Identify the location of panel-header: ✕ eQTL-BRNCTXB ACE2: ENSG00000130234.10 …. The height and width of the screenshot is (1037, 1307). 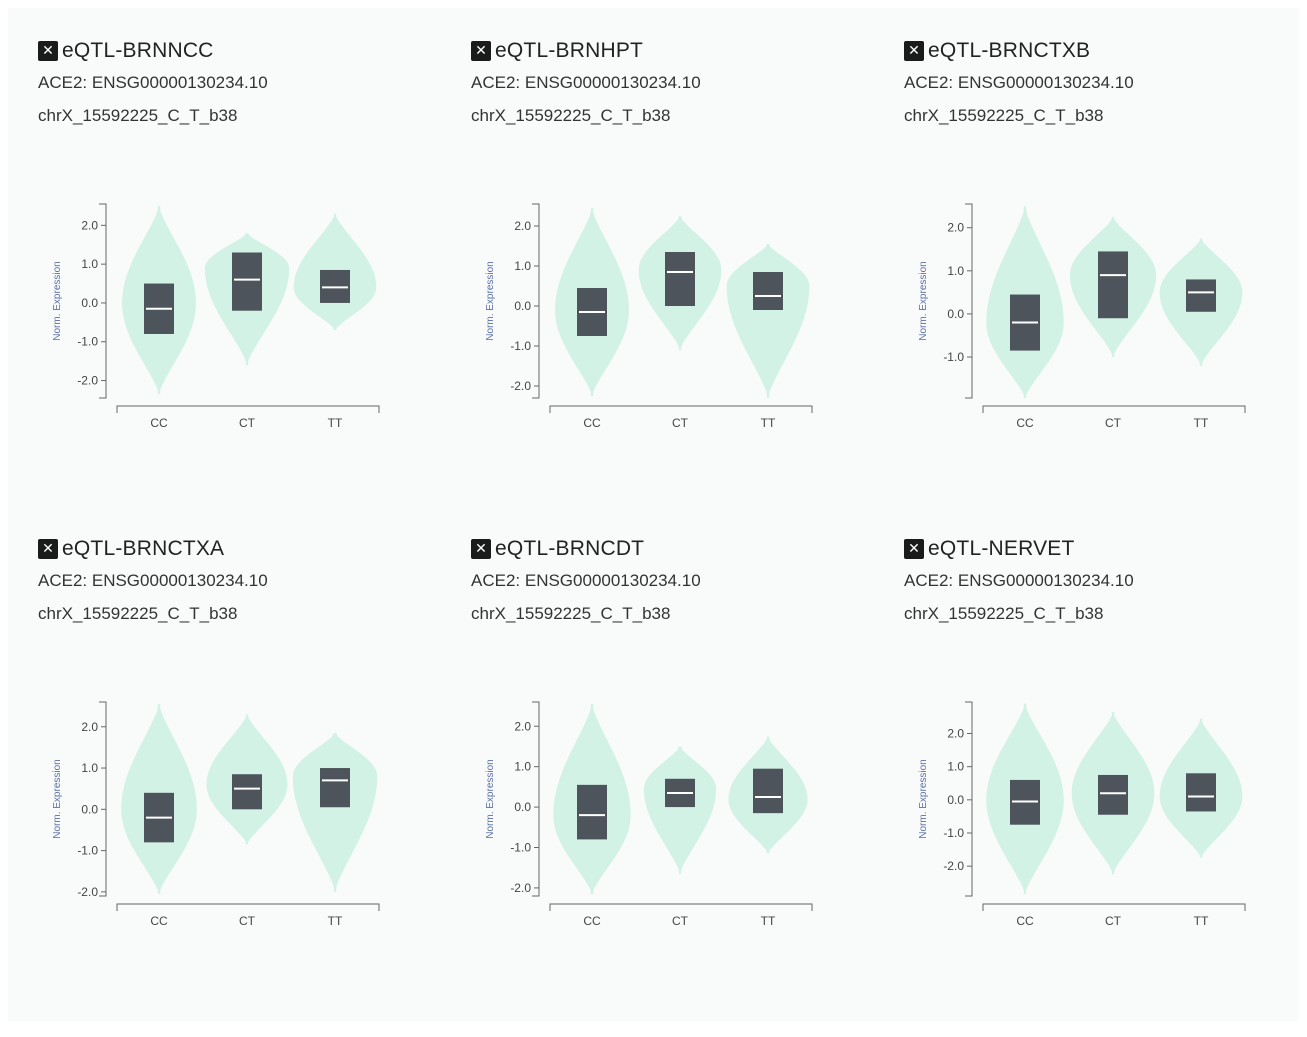
(1104, 84).